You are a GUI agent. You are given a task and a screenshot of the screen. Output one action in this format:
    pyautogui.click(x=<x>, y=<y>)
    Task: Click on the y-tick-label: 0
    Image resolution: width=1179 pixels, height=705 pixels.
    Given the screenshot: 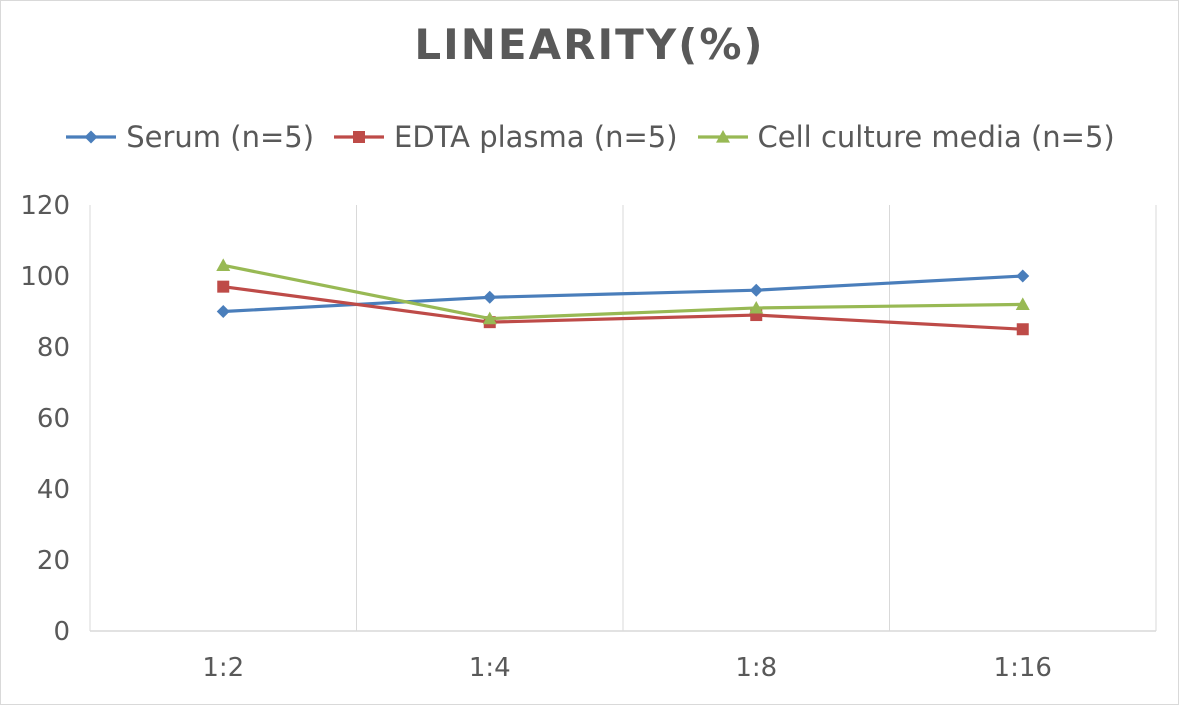 What is the action you would take?
    pyautogui.click(x=61, y=632)
    